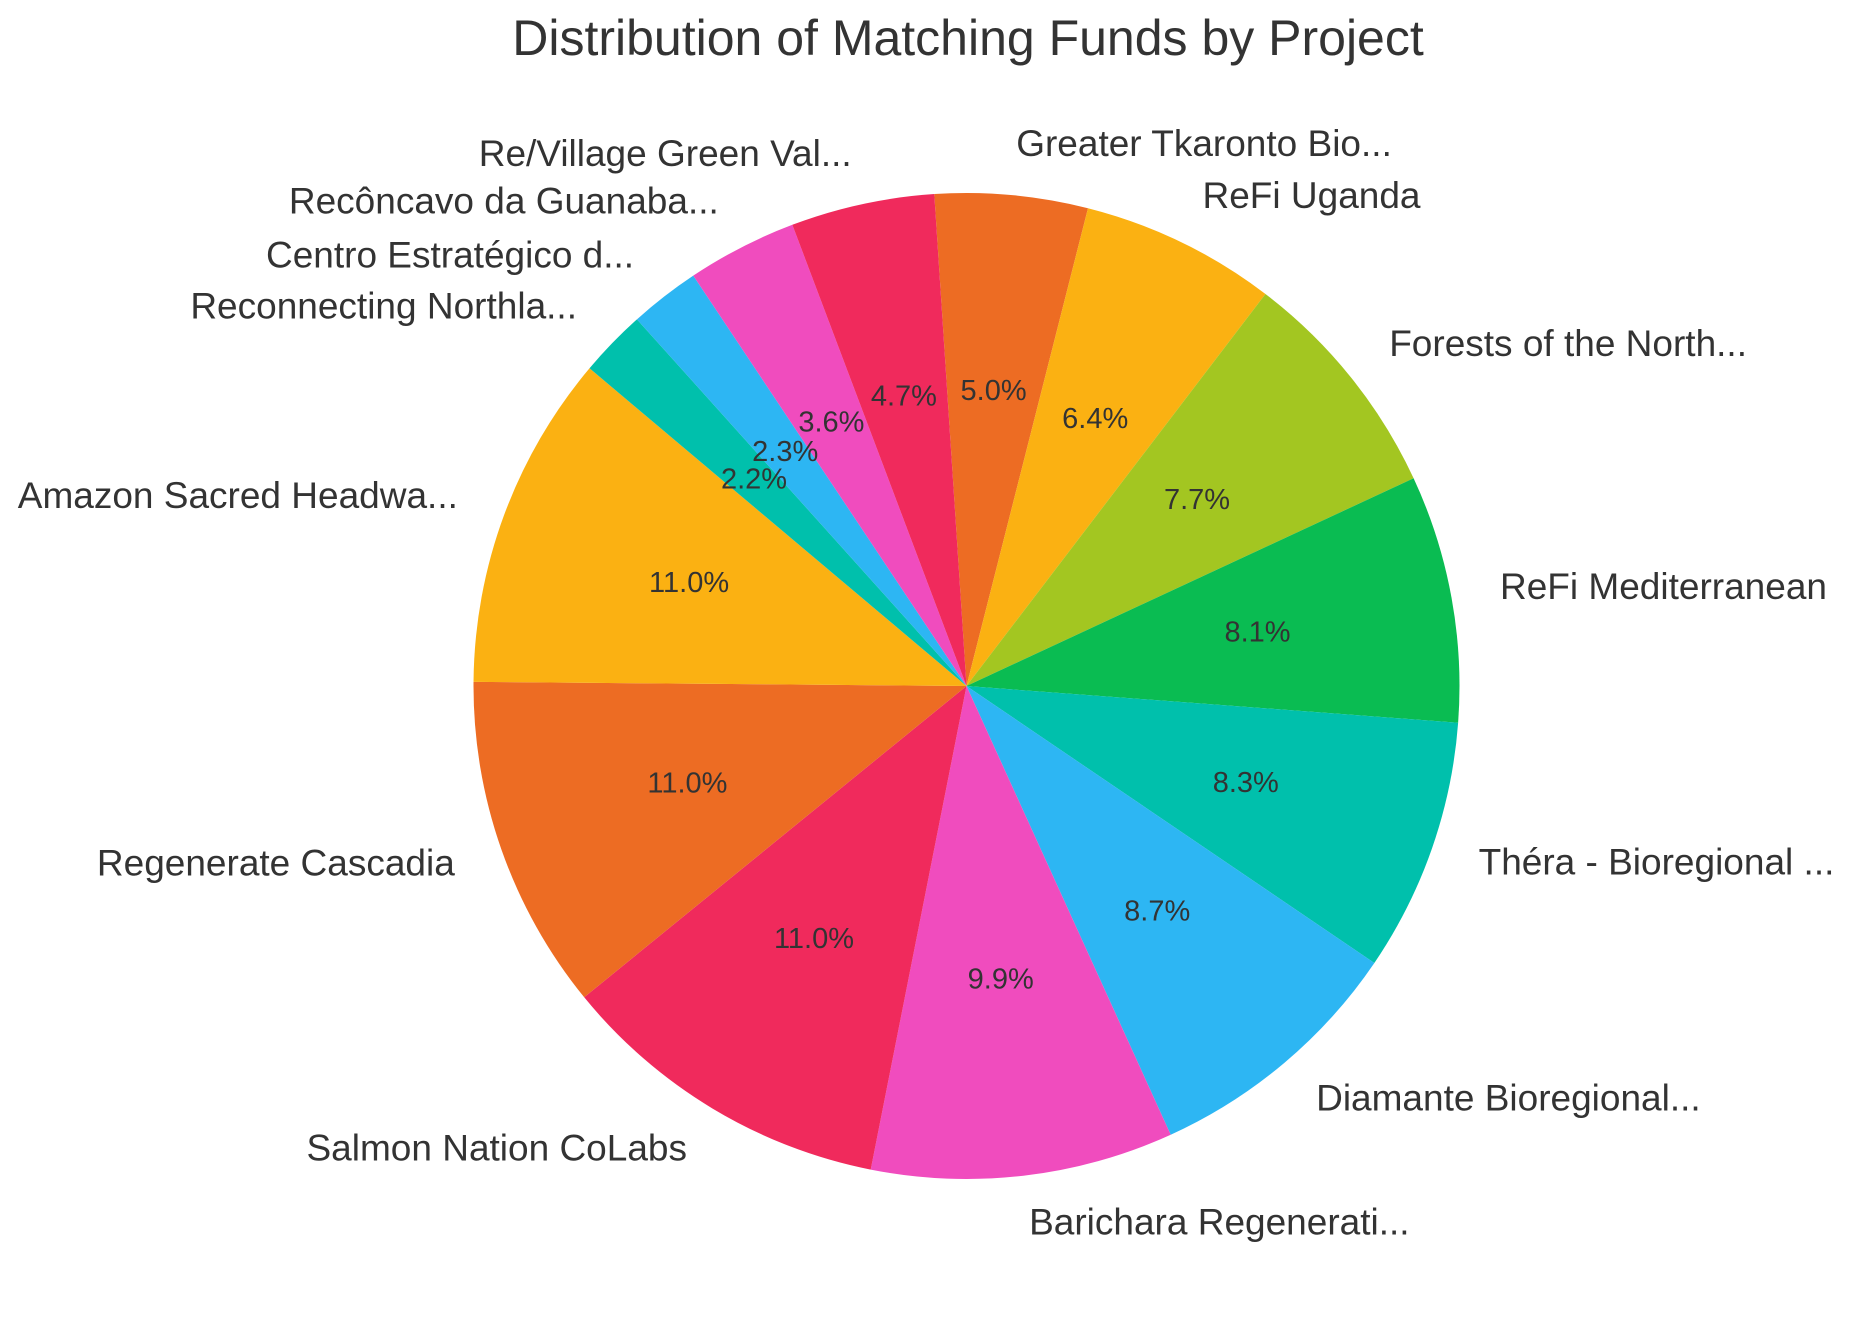 The width and height of the screenshot is (1858, 1322). Describe the element at coordinates (785, 452) in the screenshot. I see `svg-text: 2.3%` at that location.